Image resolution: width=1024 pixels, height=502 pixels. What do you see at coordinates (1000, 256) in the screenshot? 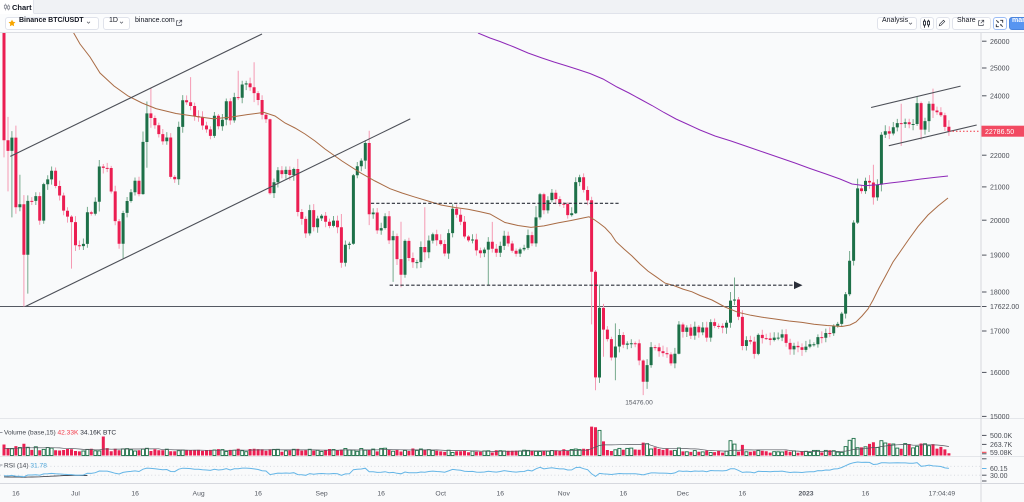
I see `svg-text: 19000` at bounding box center [1000, 256].